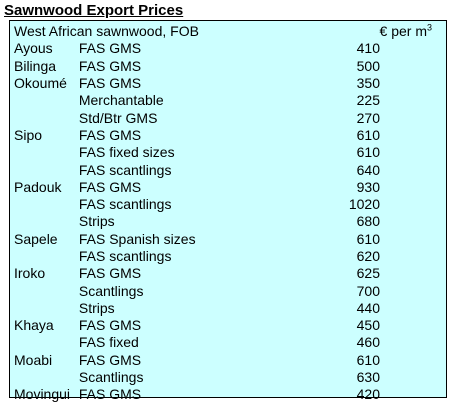 The width and height of the screenshot is (452, 410). I want to click on table-row: Bilinga FAS GMS 500, so click(229, 66).